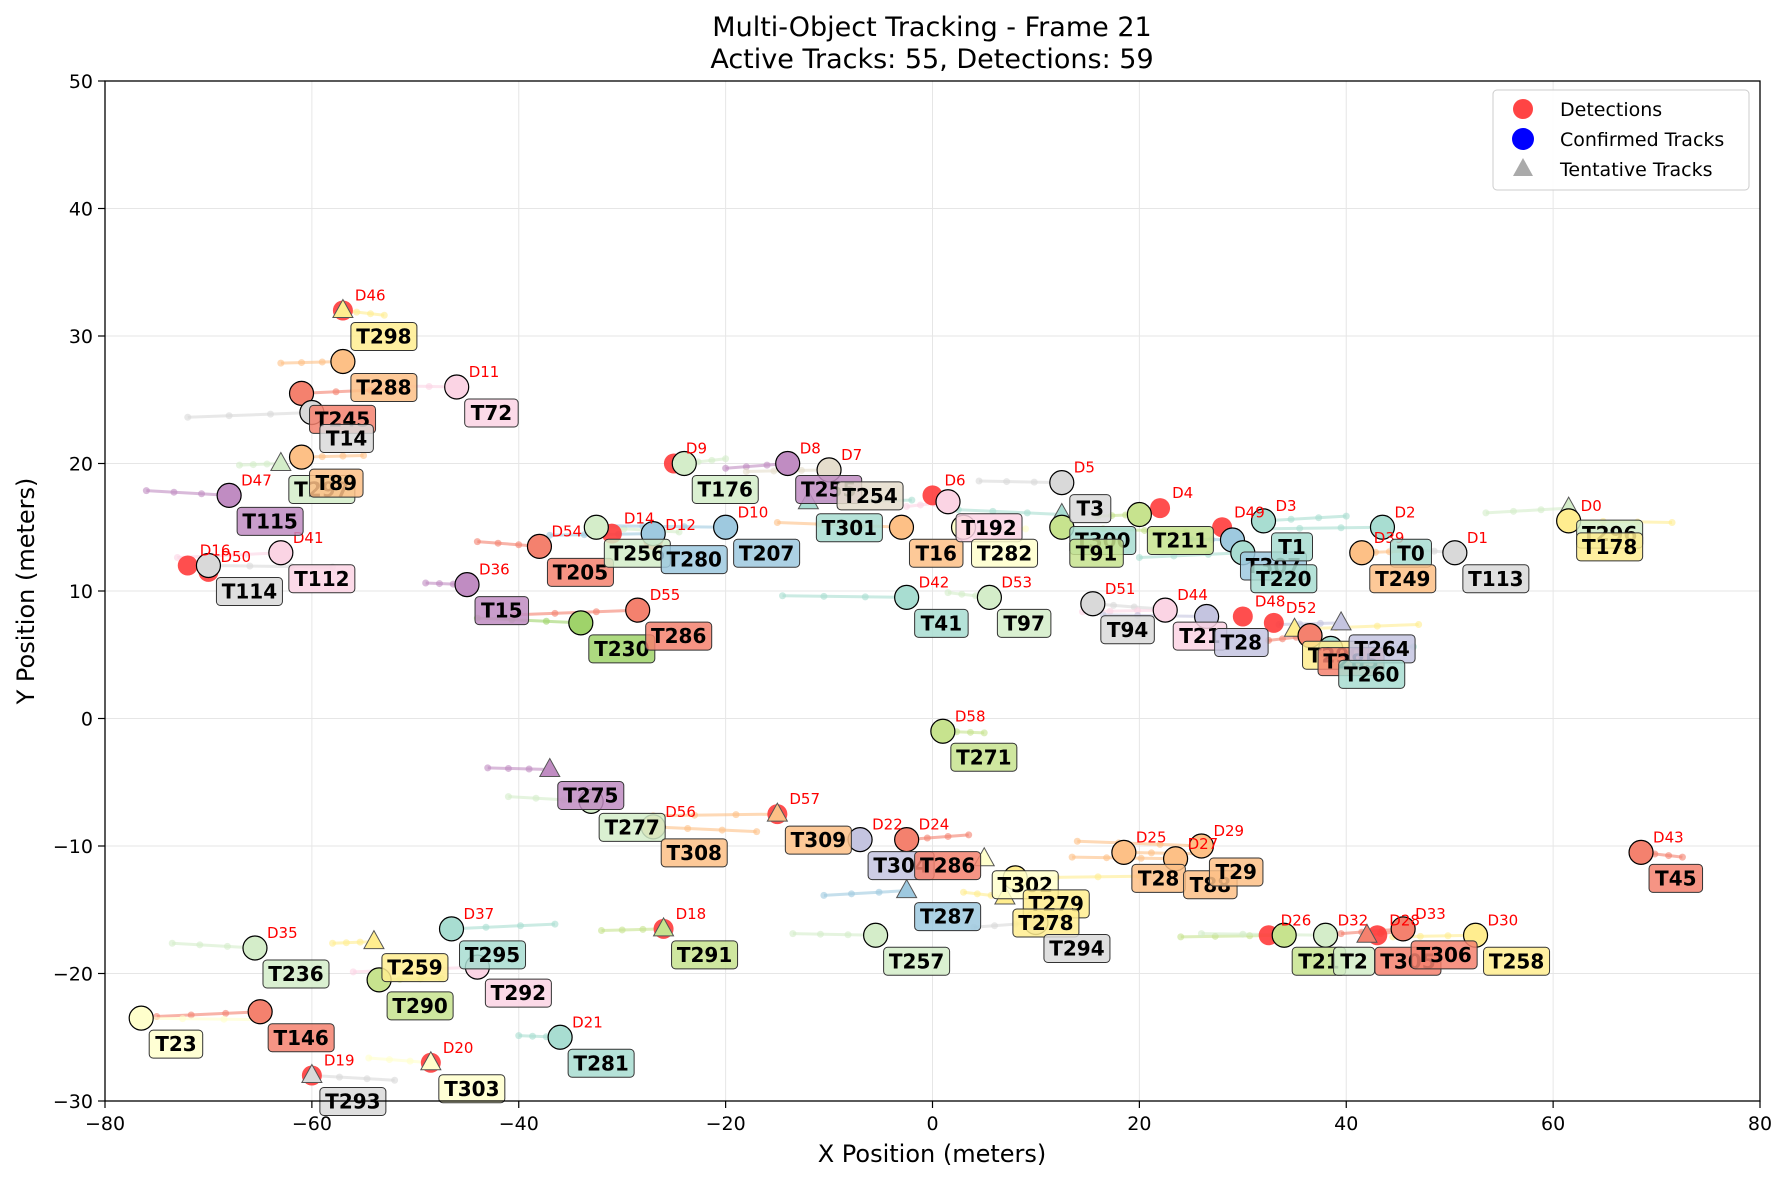  What do you see at coordinates (73, 1102) in the screenshot?
I see `y-tick-label: −30` at bounding box center [73, 1102].